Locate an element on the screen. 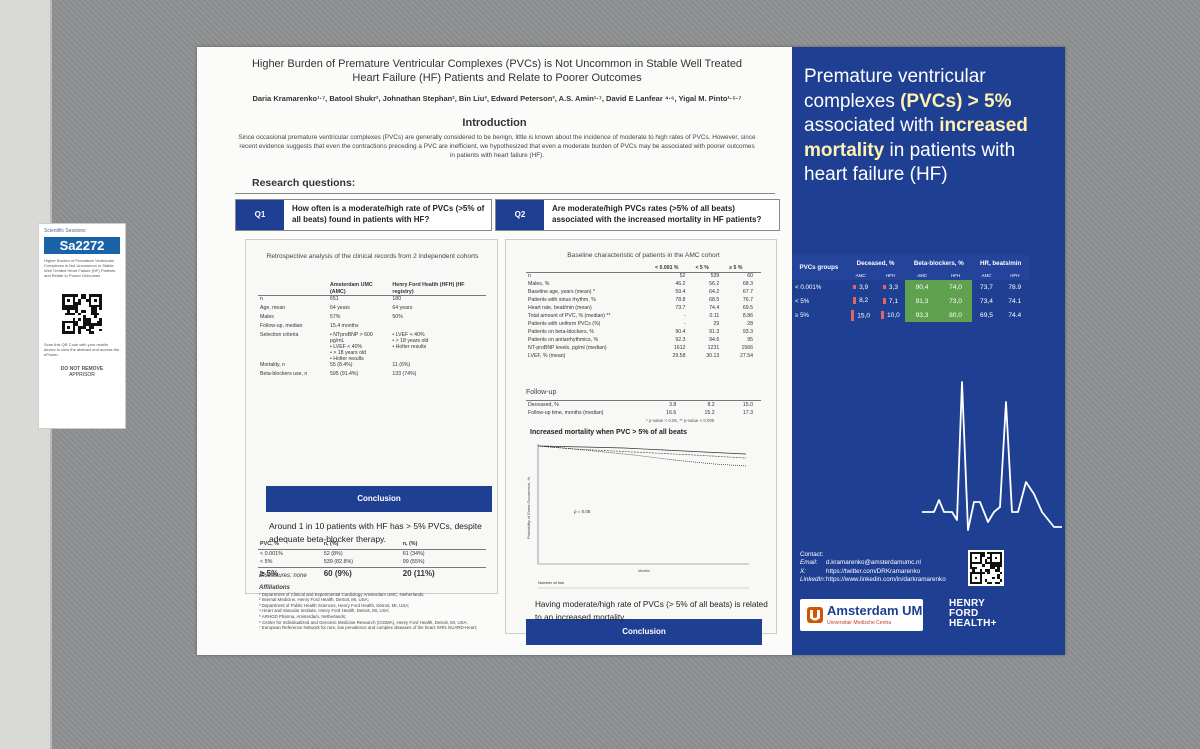  table-cell: 29.58 is located at coordinates (679, 356).